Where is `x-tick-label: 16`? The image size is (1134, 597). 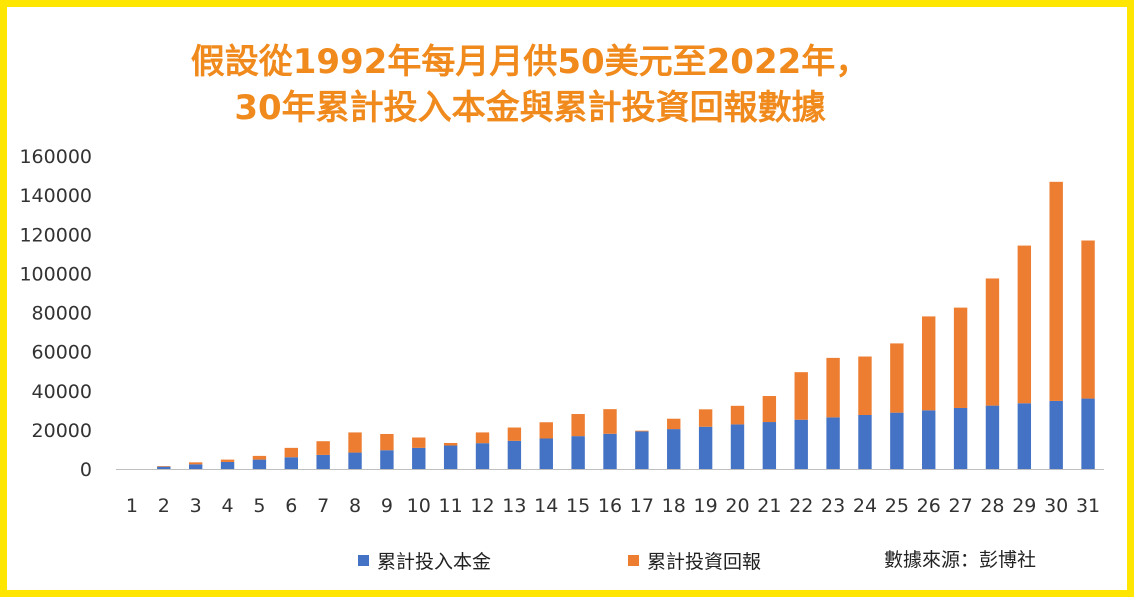
x-tick-label: 16 is located at coordinates (610, 506).